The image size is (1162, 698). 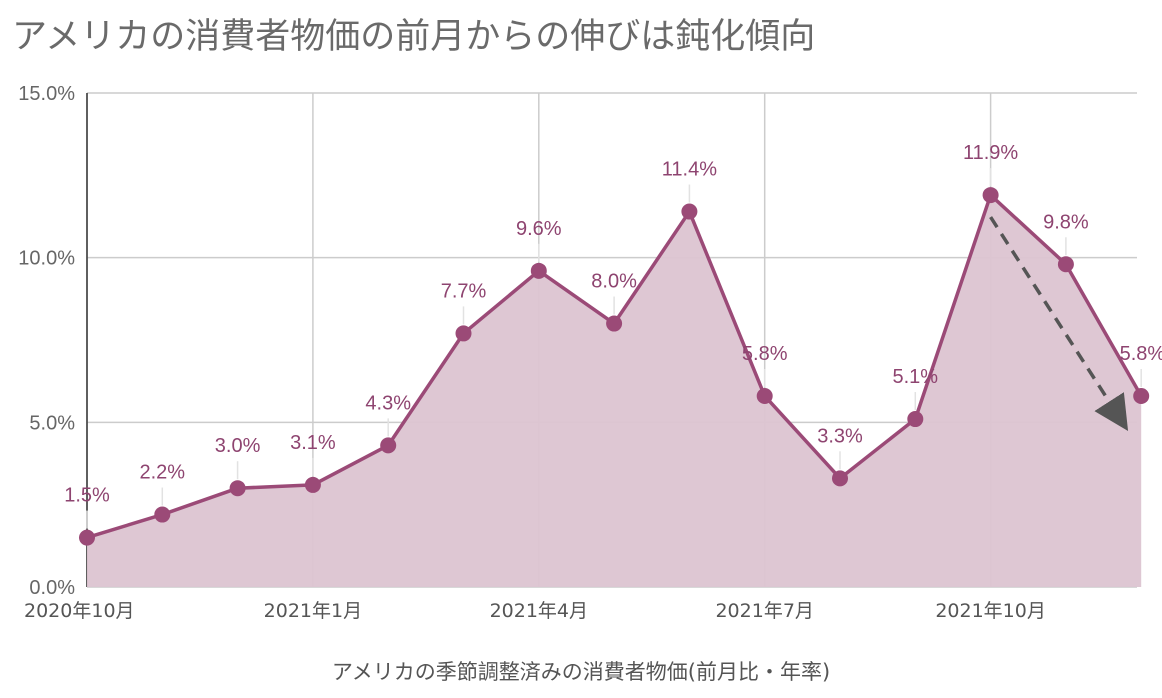 I want to click on chart-title: アメリカの消費者物価の前月からの伸びは鈍化傾向, so click(x=414, y=37).